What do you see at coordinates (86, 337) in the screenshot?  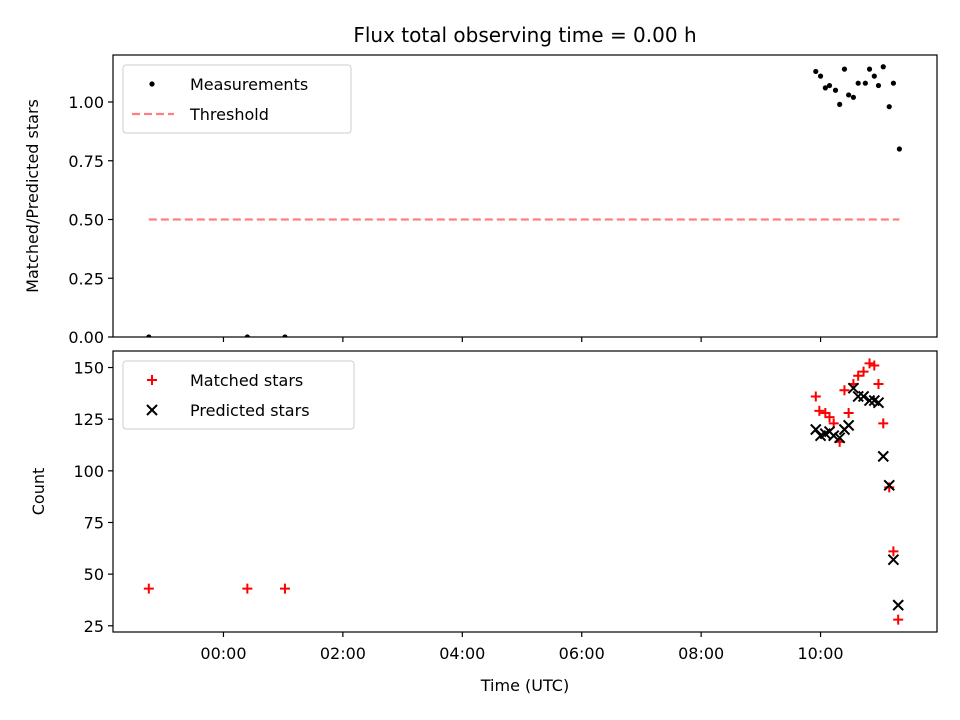 I see `y-tick-label: 0.00` at bounding box center [86, 337].